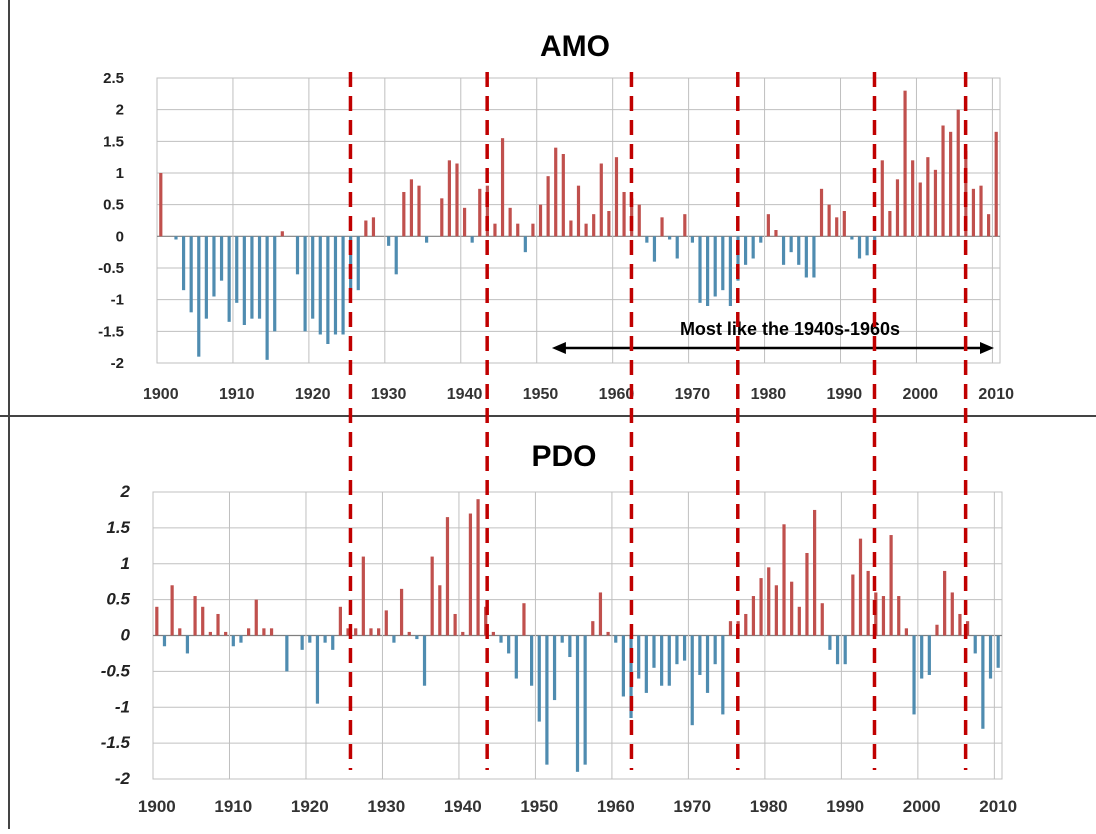 The image size is (1096, 834). What do you see at coordinates (111, 268) in the screenshot?
I see `amo-ytick-label: -0.5` at bounding box center [111, 268].